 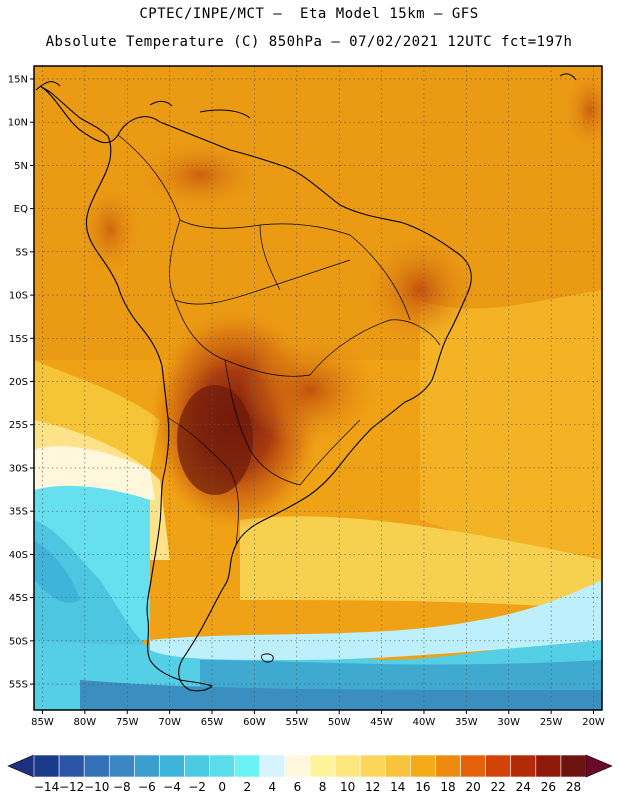 I want to click on lon-label: 75W, so click(x=127, y=722).